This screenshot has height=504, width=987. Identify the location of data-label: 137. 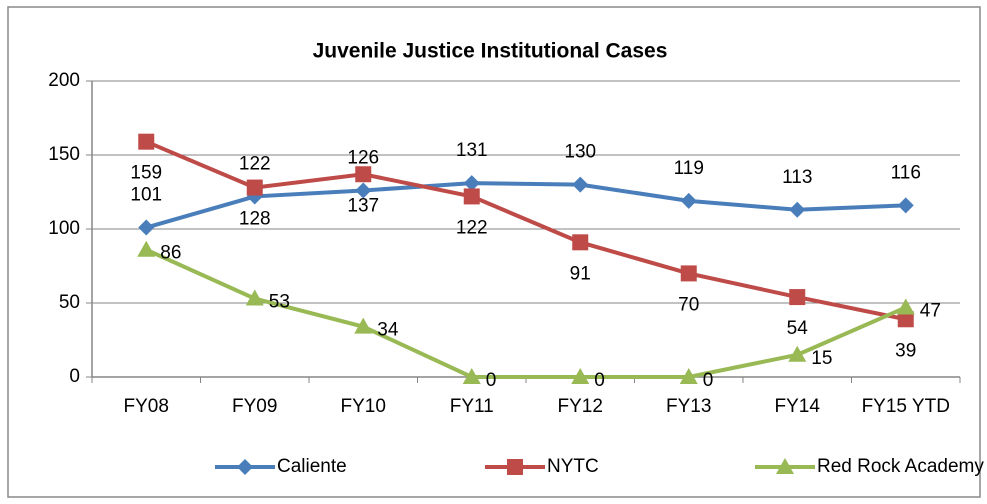
(363, 205).